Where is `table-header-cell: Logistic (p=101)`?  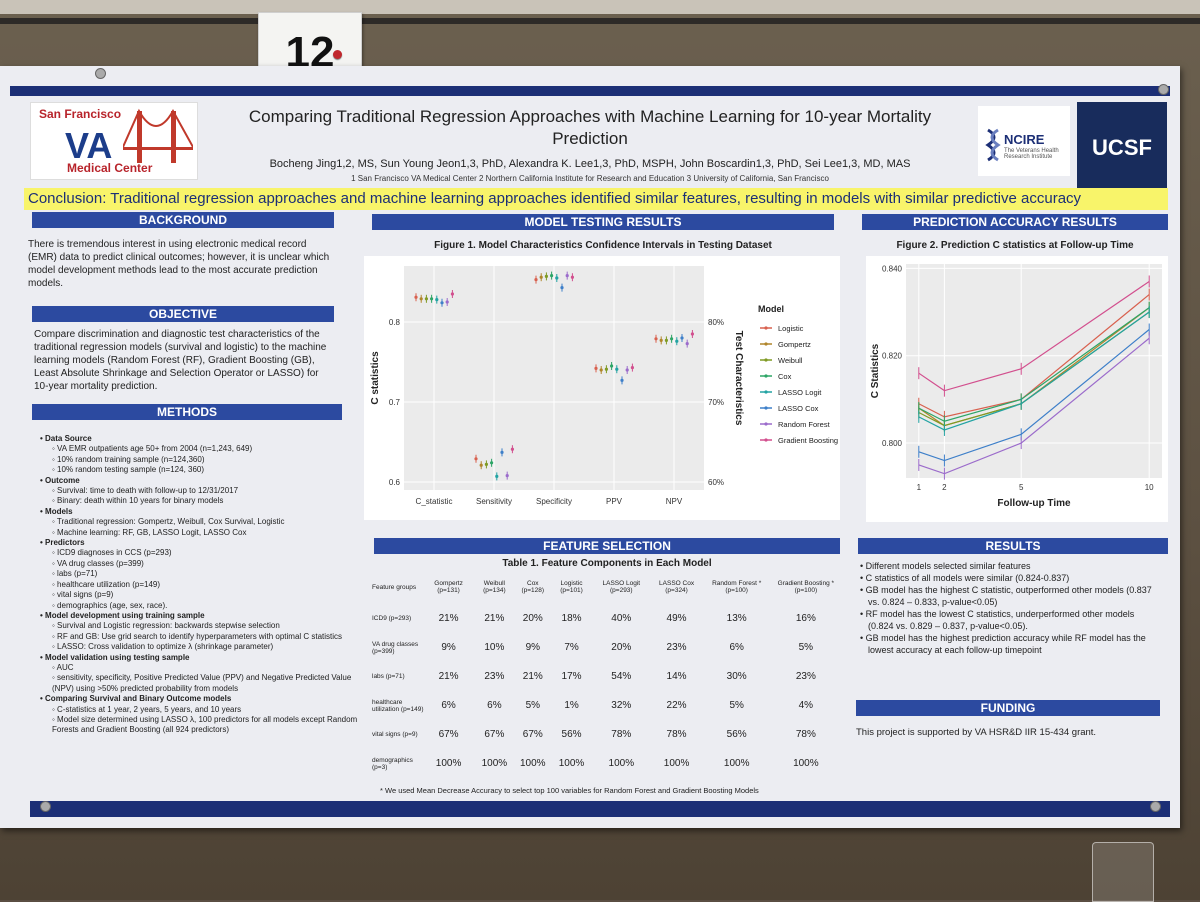
table-header-cell: Logistic (p=101) is located at coordinates (571, 587).